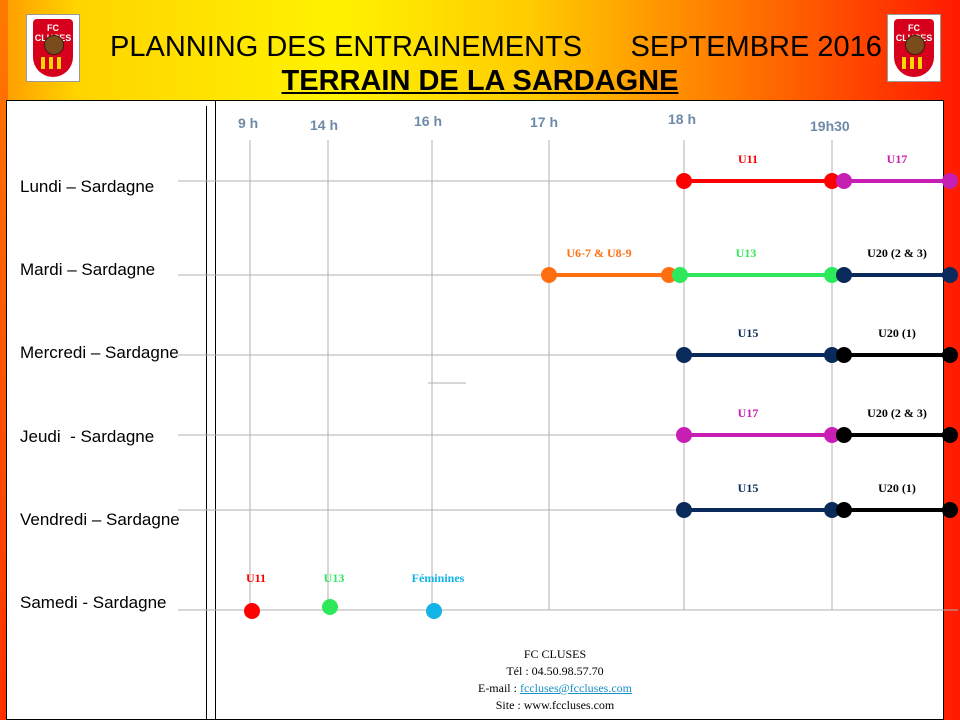 This screenshot has width=960, height=720. I want to click on left-accent-bar, so click(4, 360).